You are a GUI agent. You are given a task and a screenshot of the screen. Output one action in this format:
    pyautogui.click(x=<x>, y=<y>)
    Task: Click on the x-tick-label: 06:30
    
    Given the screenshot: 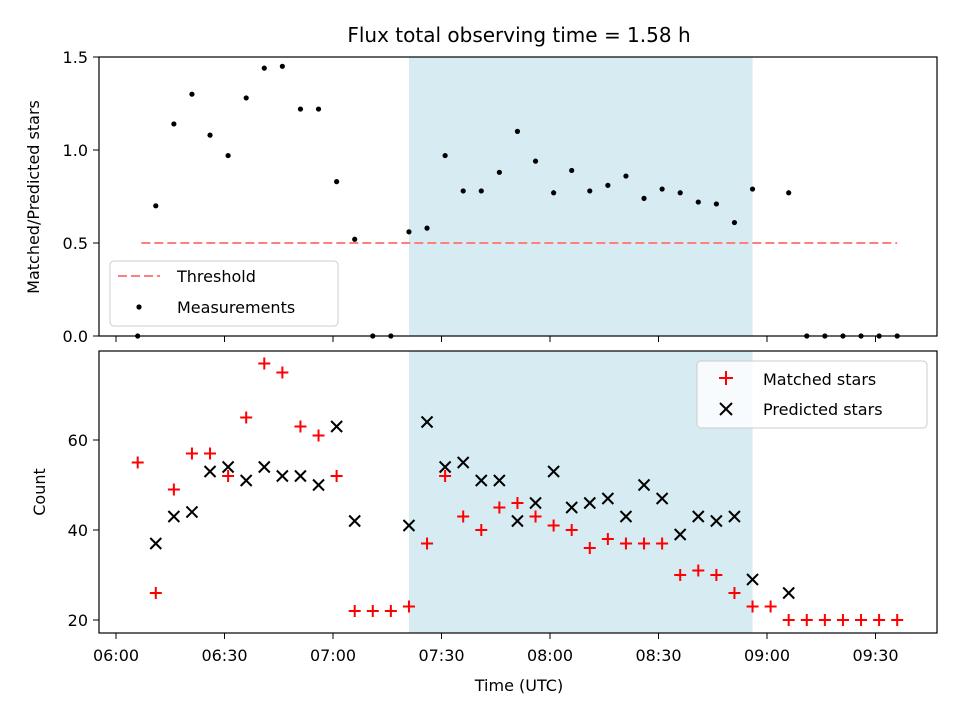 What is the action you would take?
    pyautogui.click(x=224, y=655)
    